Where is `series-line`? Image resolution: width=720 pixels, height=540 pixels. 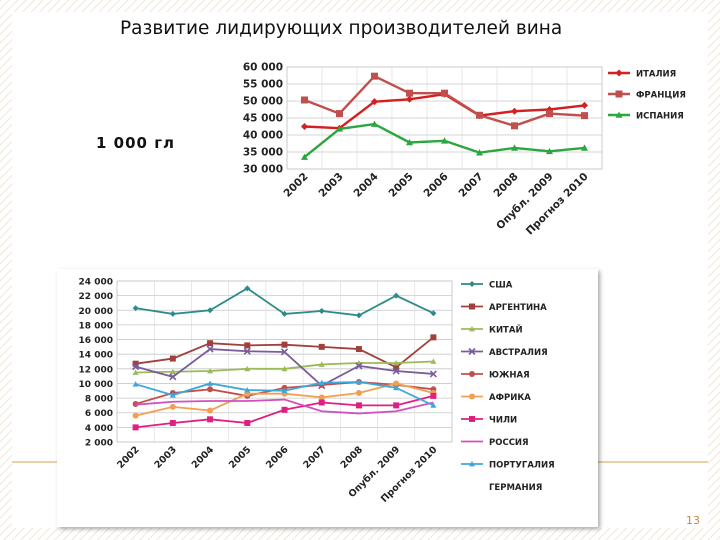
series-line is located at coordinates (284, 406).